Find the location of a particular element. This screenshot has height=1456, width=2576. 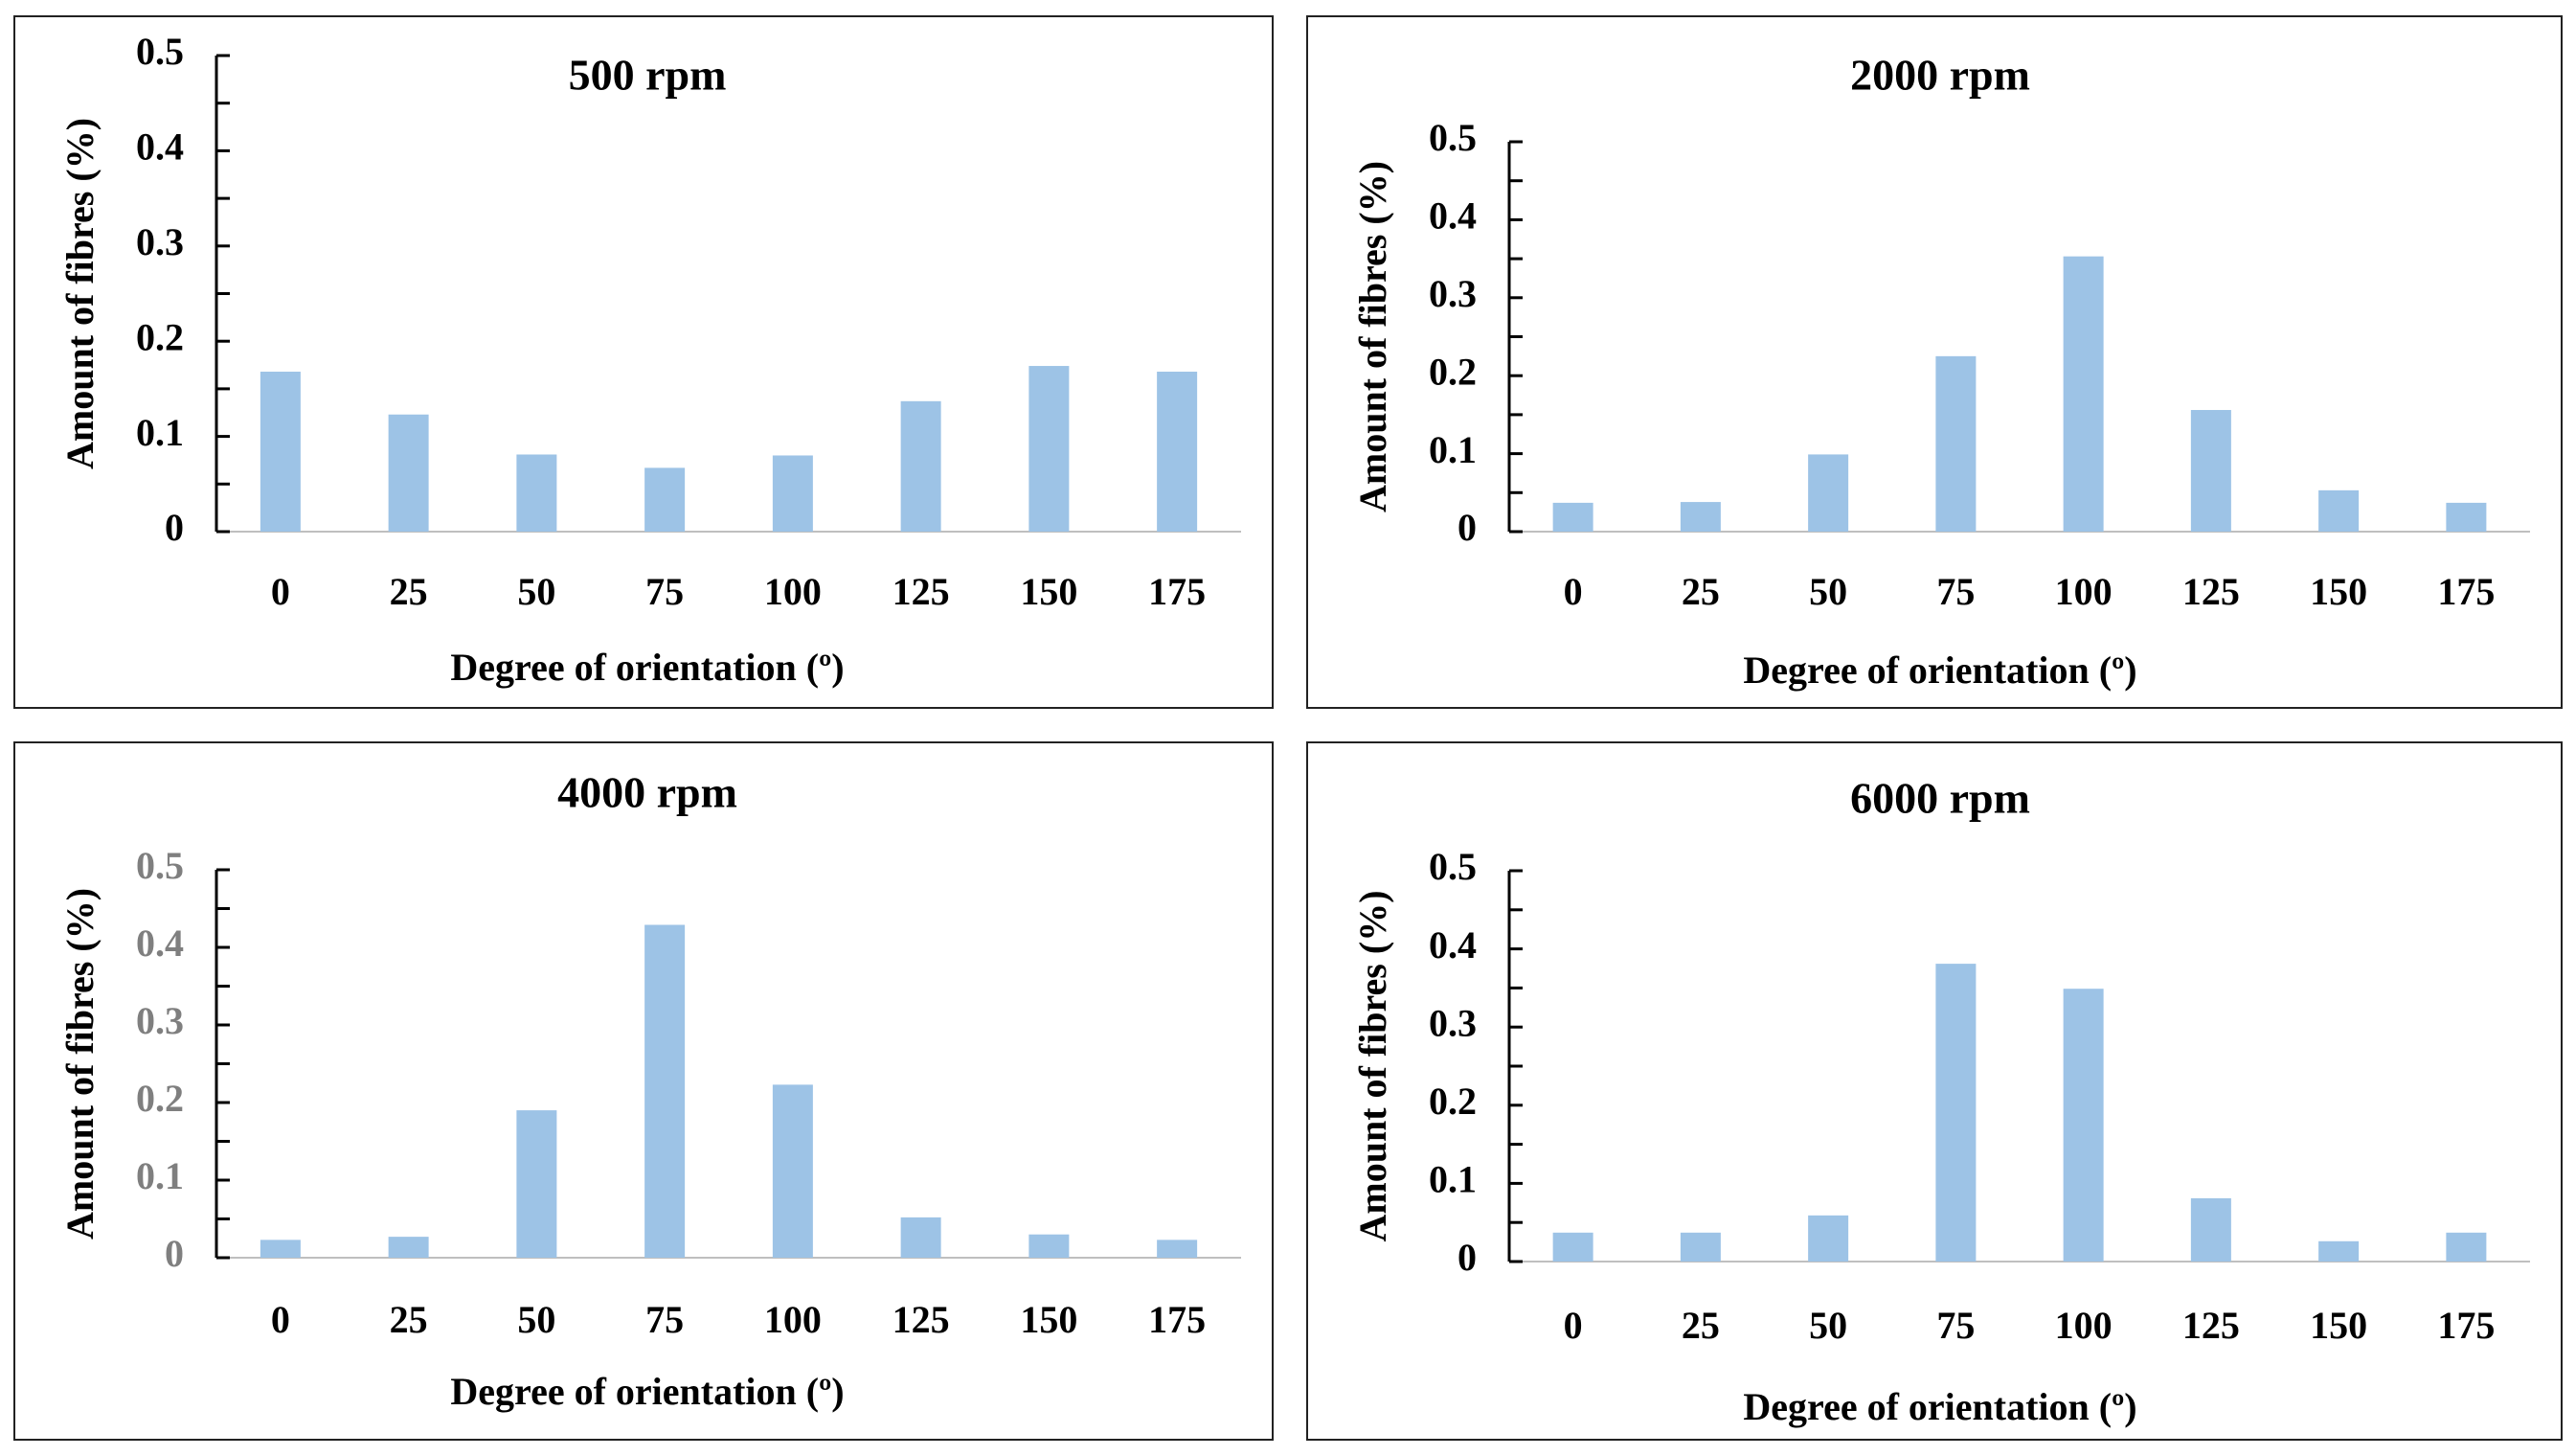

chart-title: 4000 rpm is located at coordinates (647, 792).